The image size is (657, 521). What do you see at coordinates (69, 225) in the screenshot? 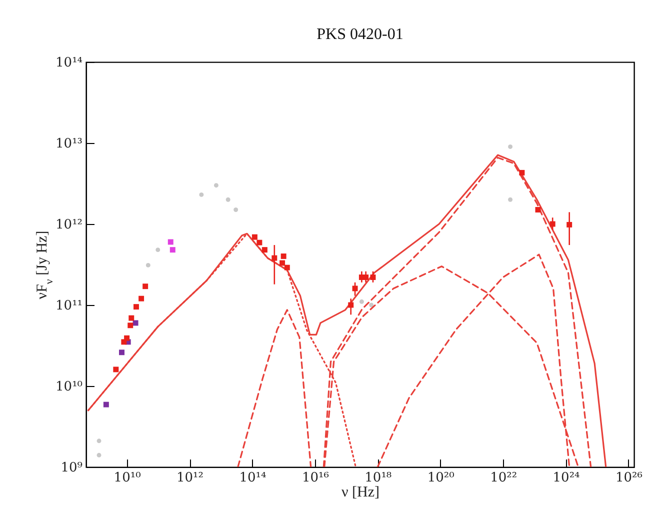
I see `y-tick-label: 10¹²` at bounding box center [69, 225].